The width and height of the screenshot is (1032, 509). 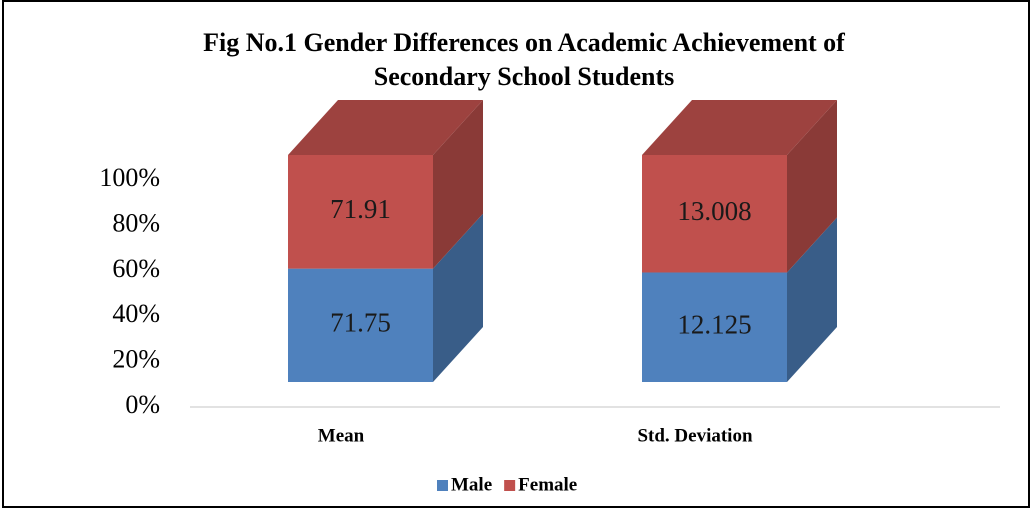 What do you see at coordinates (695, 435) in the screenshot?
I see `x-tick-label: Std. Deviation` at bounding box center [695, 435].